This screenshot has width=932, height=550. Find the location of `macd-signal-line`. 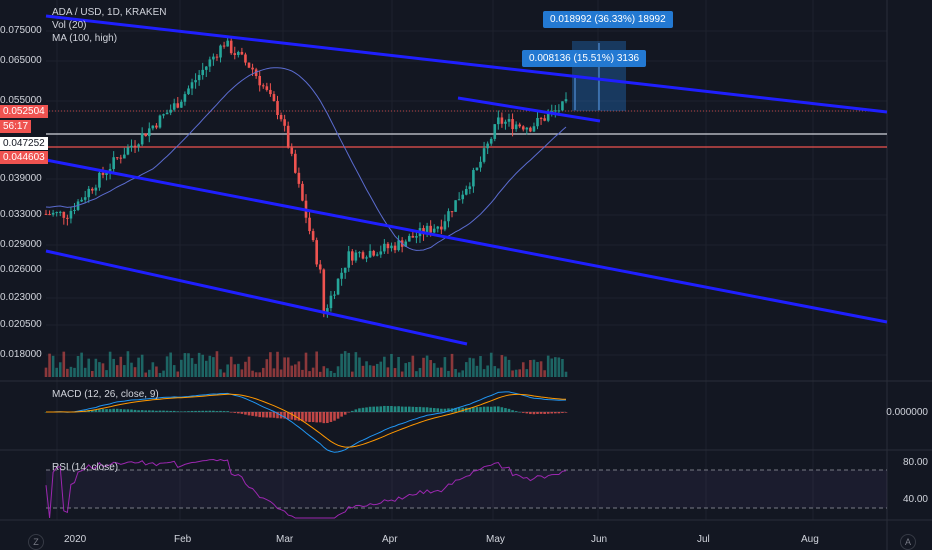

macd-signal-line is located at coordinates (306, 420).